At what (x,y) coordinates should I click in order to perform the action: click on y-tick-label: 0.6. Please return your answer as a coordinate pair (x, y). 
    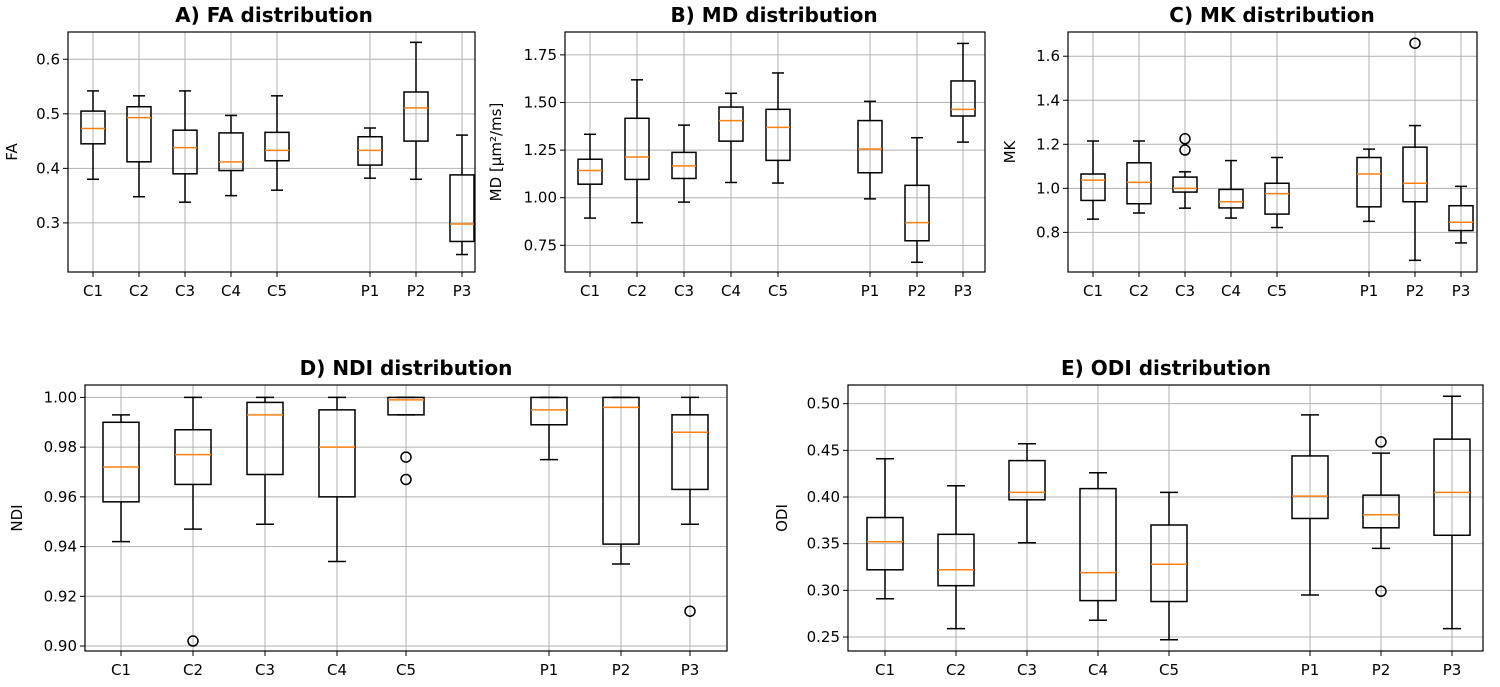
    Looking at the image, I should click on (48, 59).